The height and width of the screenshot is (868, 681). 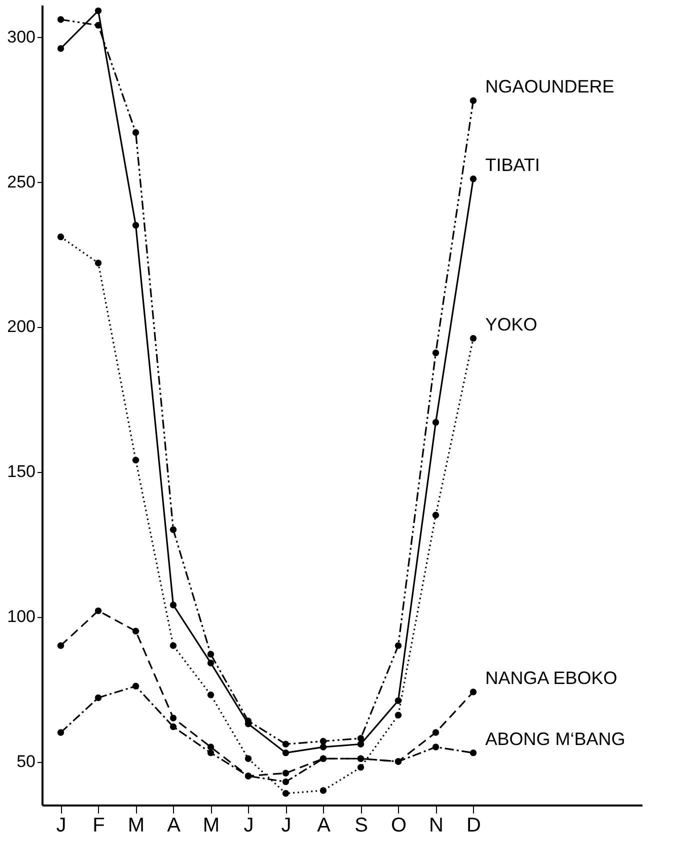 What do you see at coordinates (361, 825) in the screenshot?
I see `x-tick-label: S` at bounding box center [361, 825].